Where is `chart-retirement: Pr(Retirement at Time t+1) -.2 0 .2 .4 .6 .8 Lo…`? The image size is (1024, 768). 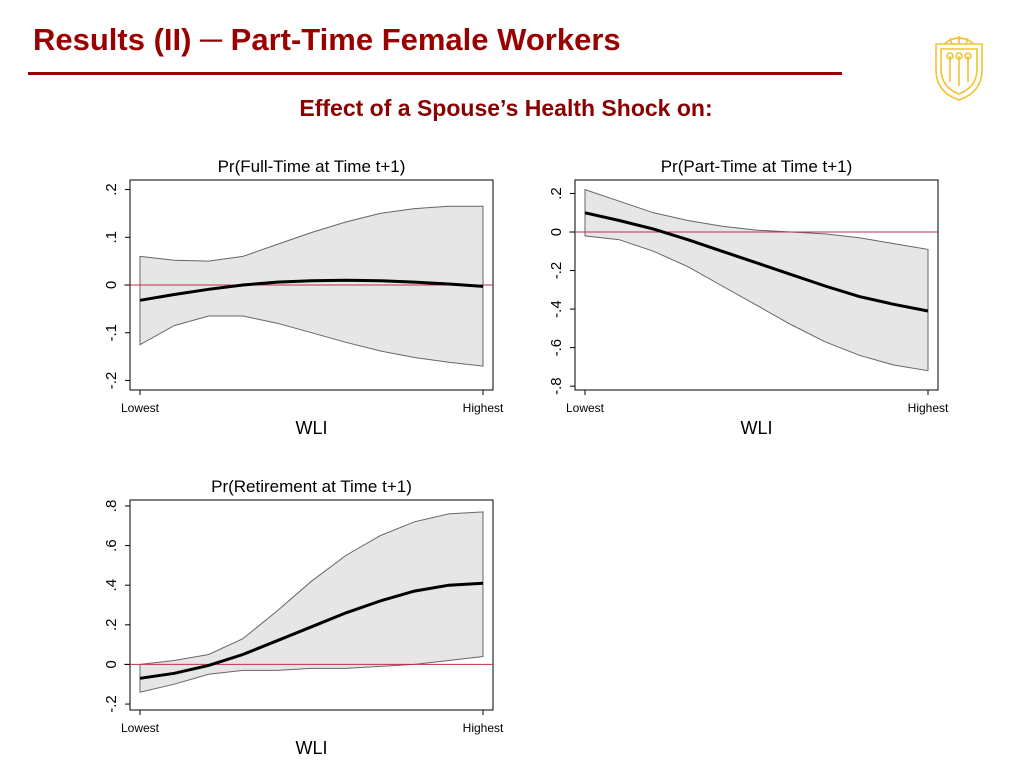 chart-retirement: Pr(Retirement at Time t+1) -.2 0 .2 .4 .6 .8 Lo… is located at coordinates (303, 617).